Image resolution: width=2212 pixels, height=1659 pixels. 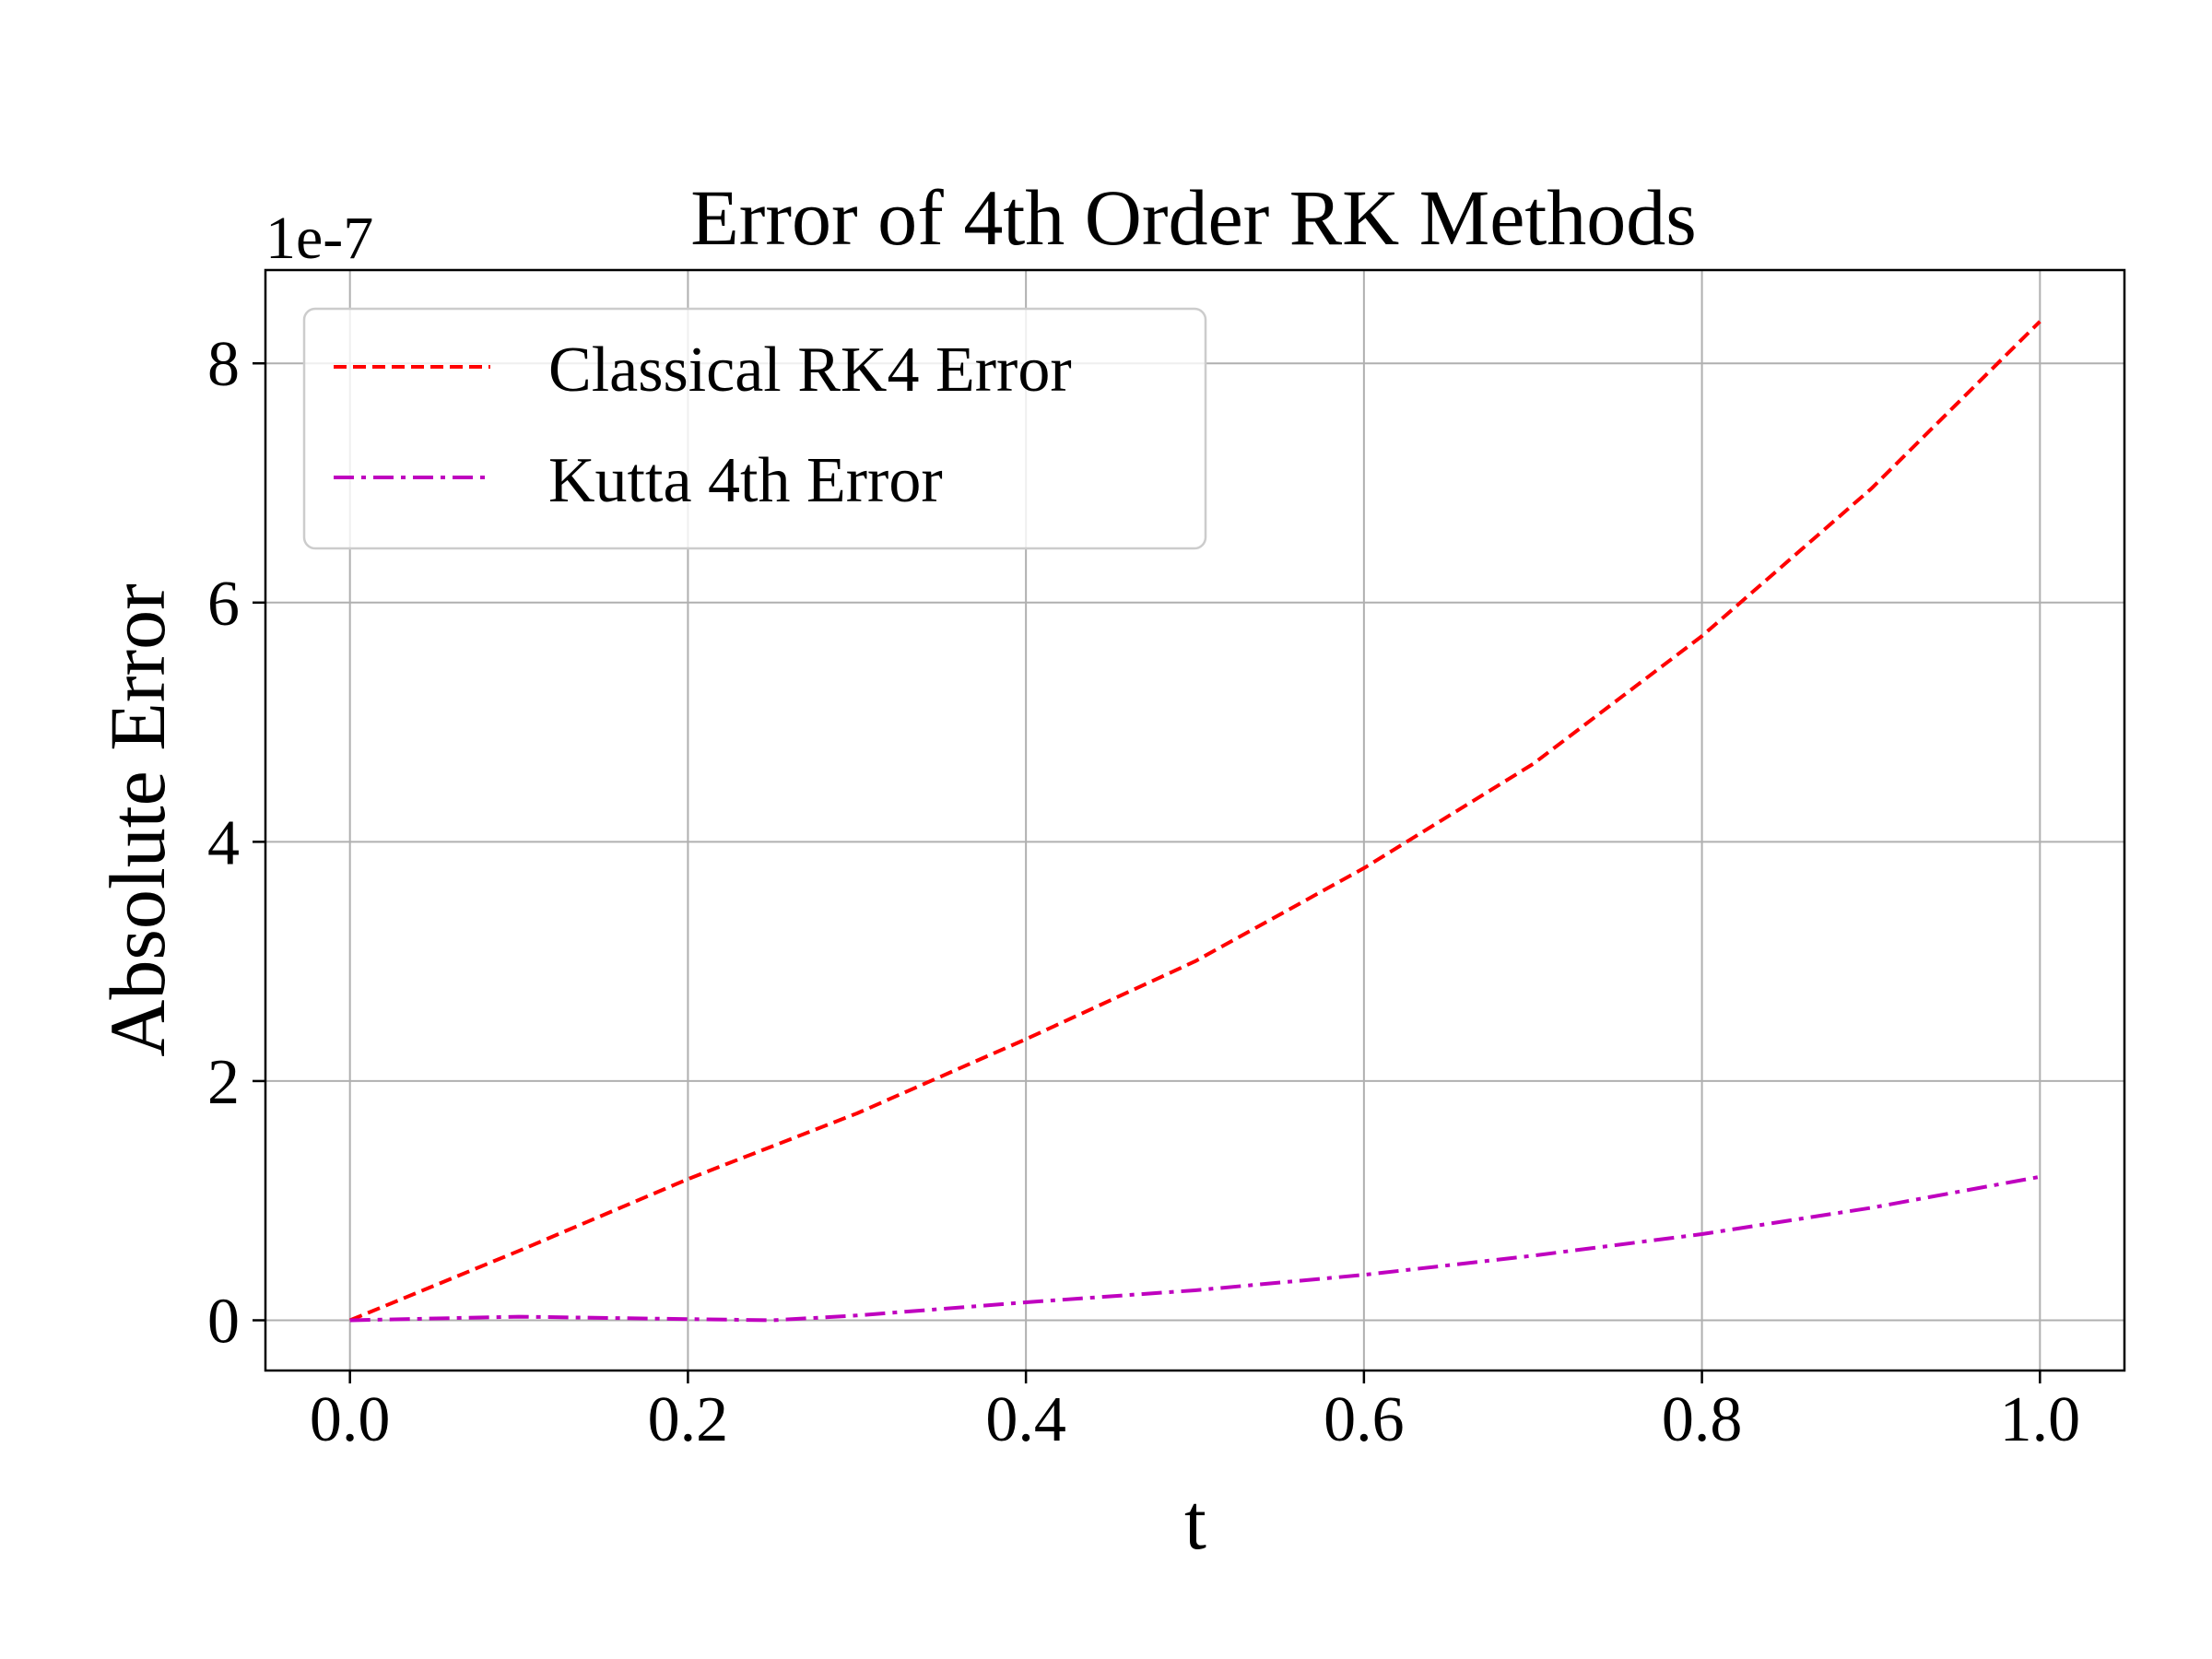 What do you see at coordinates (1025, 1419) in the screenshot?
I see `x-tick-label: 0.4` at bounding box center [1025, 1419].